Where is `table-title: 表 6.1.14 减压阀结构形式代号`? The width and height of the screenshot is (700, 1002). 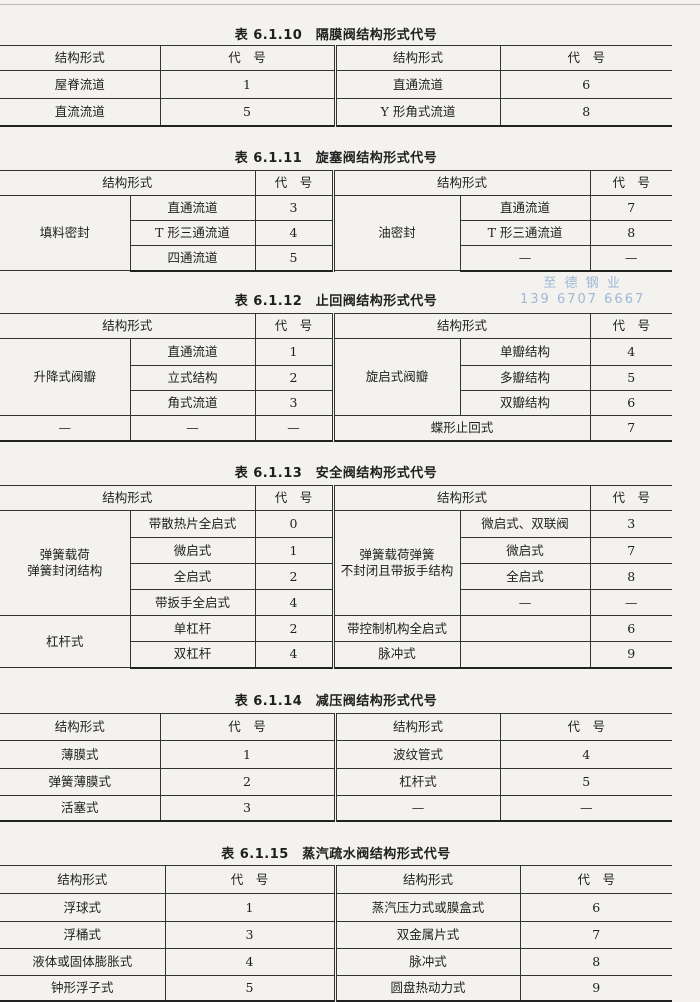
table-title: 表 6.1.14 减压阀结构形式代号 is located at coordinates (336, 701).